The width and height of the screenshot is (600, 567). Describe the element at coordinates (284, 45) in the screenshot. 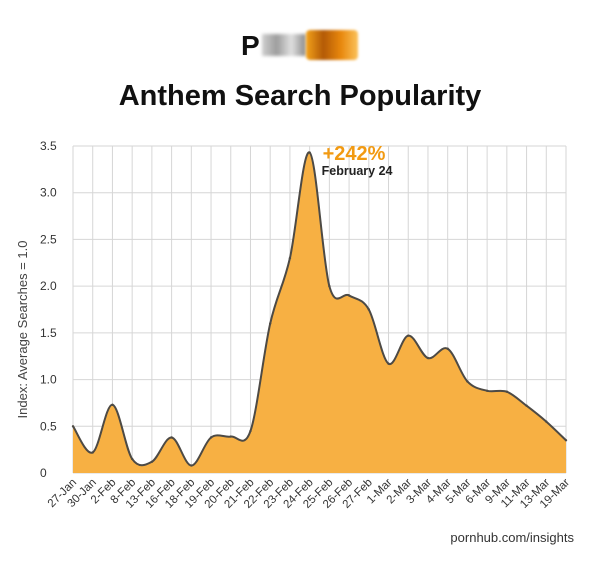

I see `logo-blurred-text` at that location.